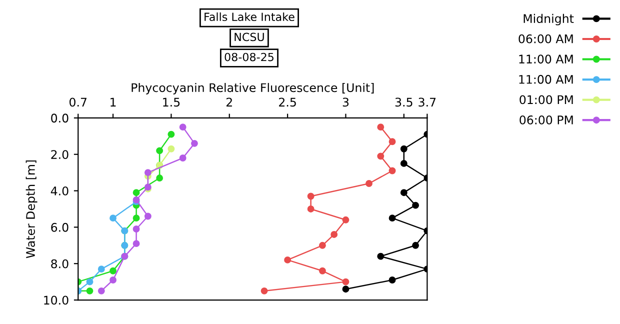  What do you see at coordinates (427, 102) in the screenshot?
I see `x-tick-label: 3.7` at bounding box center [427, 102].